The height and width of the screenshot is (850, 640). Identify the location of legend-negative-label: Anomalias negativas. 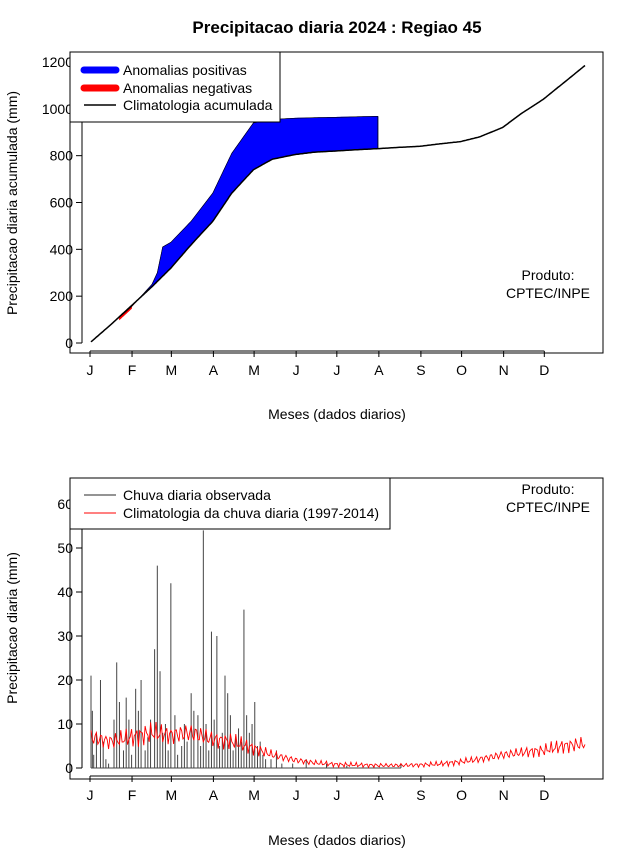
(187, 88).